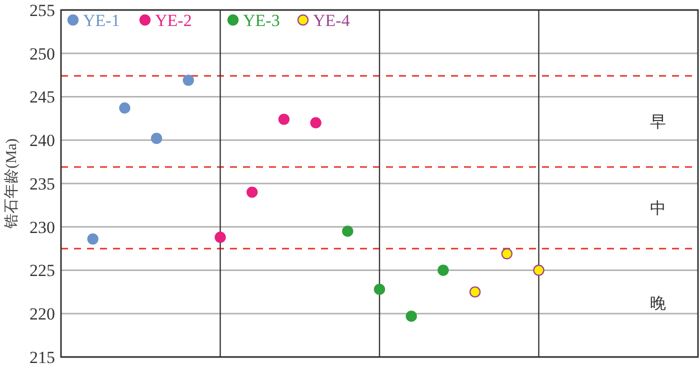 The width and height of the screenshot is (700, 365). What do you see at coordinates (11, 184) in the screenshot?
I see `y-axis-title: 锆石年龄(Ma)` at bounding box center [11, 184].